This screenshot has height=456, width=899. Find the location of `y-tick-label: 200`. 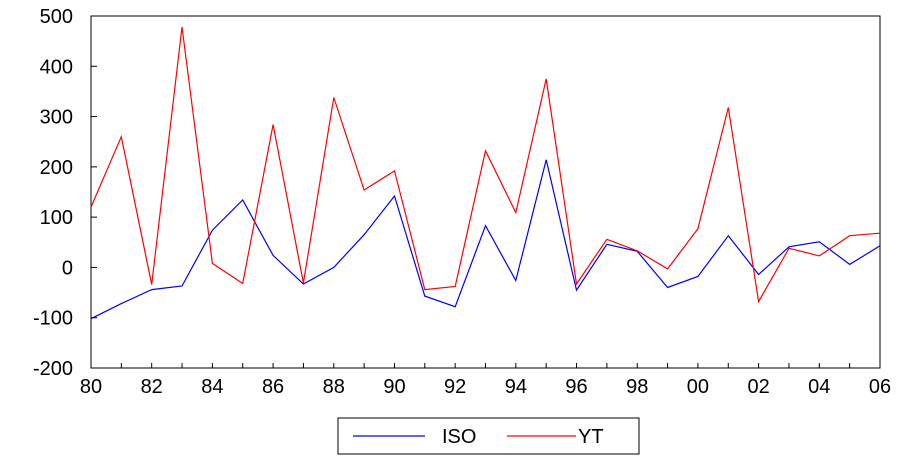

y-tick-label: 200 is located at coordinates (56, 168).